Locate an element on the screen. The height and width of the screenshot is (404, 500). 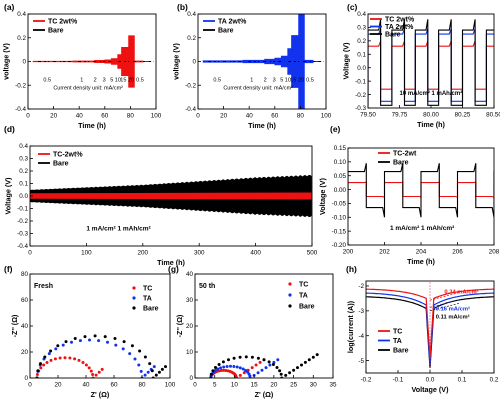
y-tick-label: 10 is located at coordinates (190, 352).